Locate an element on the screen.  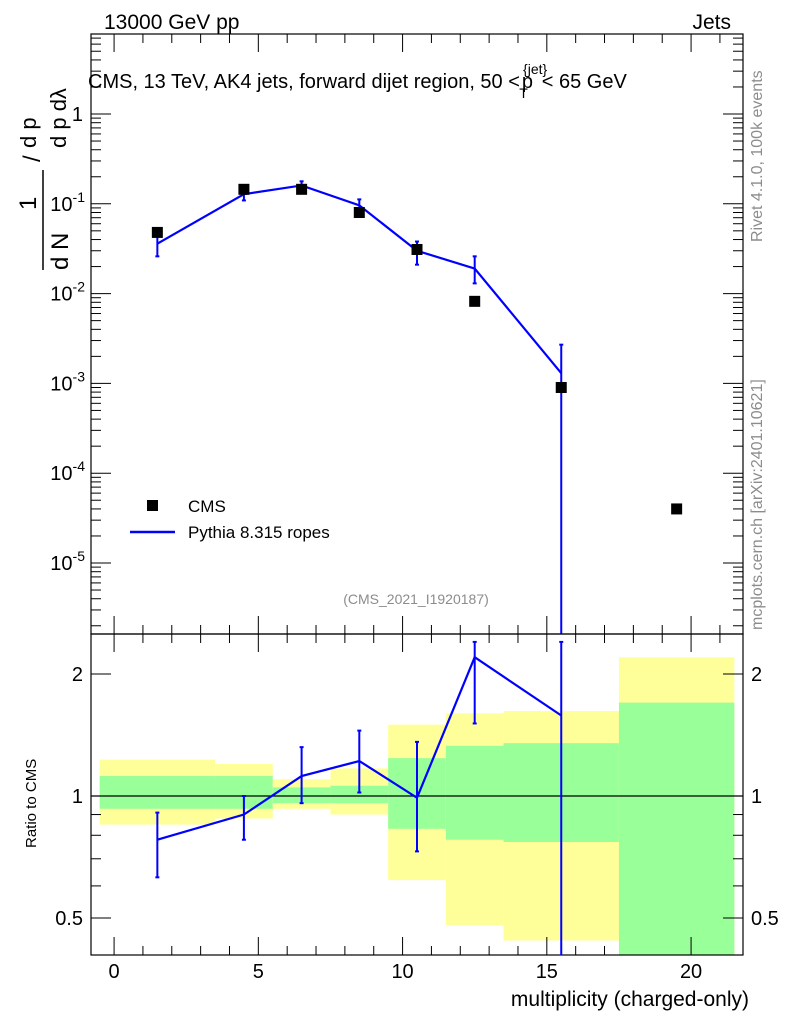
legend-label-cms: CMS is located at coordinates (207, 506).